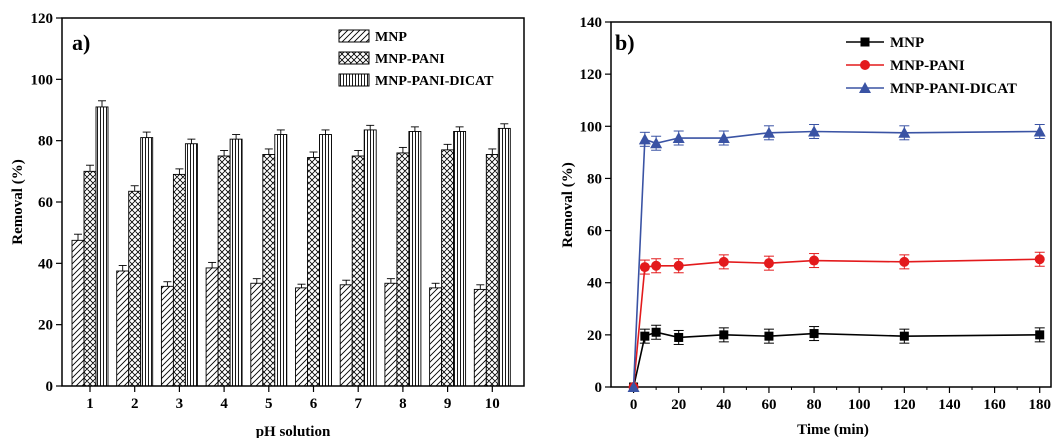 The width and height of the screenshot is (1062, 438). What do you see at coordinates (885, 43) in the screenshot?
I see `legend-entry: MNP` at bounding box center [885, 43].